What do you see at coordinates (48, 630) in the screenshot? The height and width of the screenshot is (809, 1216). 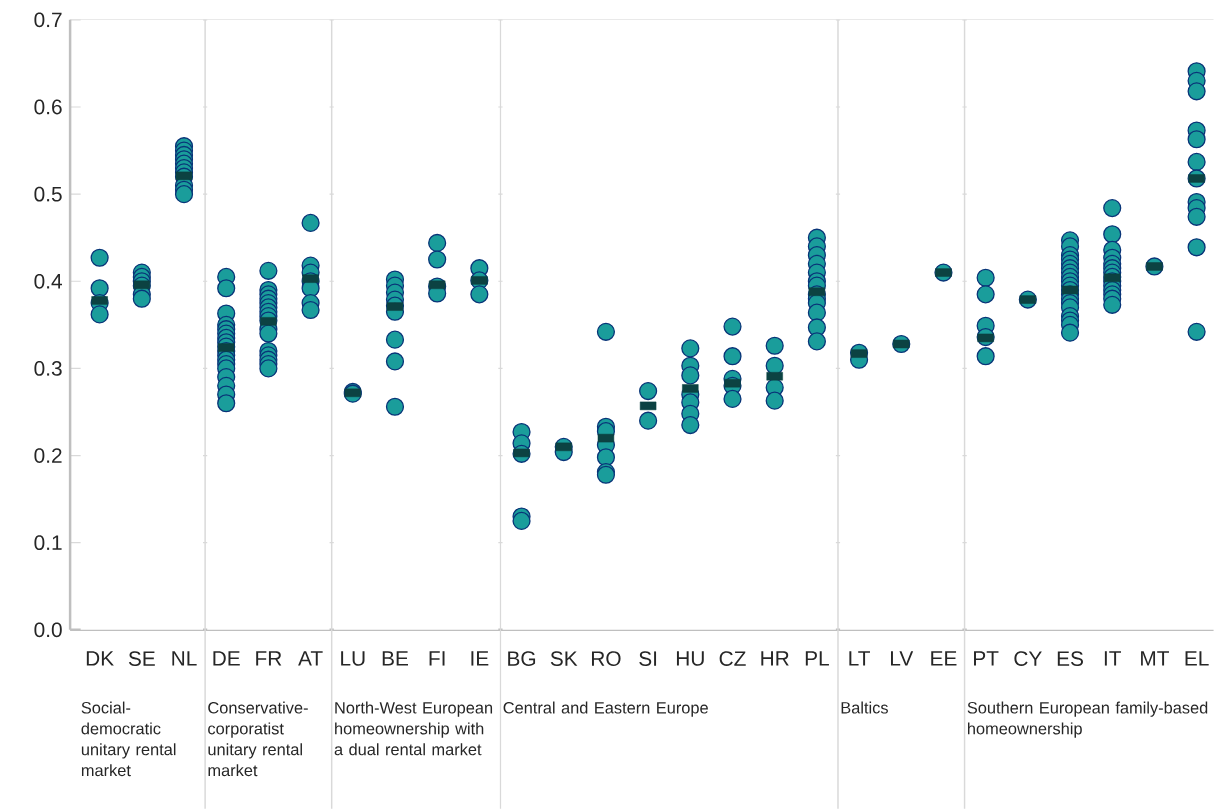 I see `y-tick-label: 0.0` at bounding box center [48, 630].